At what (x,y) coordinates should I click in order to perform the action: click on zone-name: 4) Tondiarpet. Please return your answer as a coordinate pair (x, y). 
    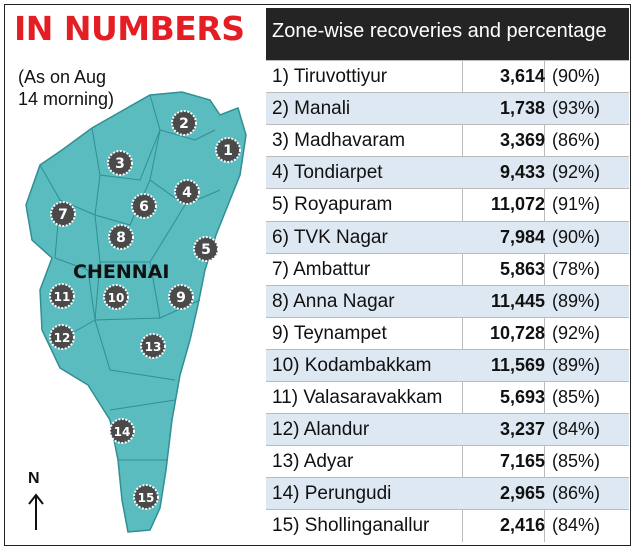
    Looking at the image, I should click on (327, 173).